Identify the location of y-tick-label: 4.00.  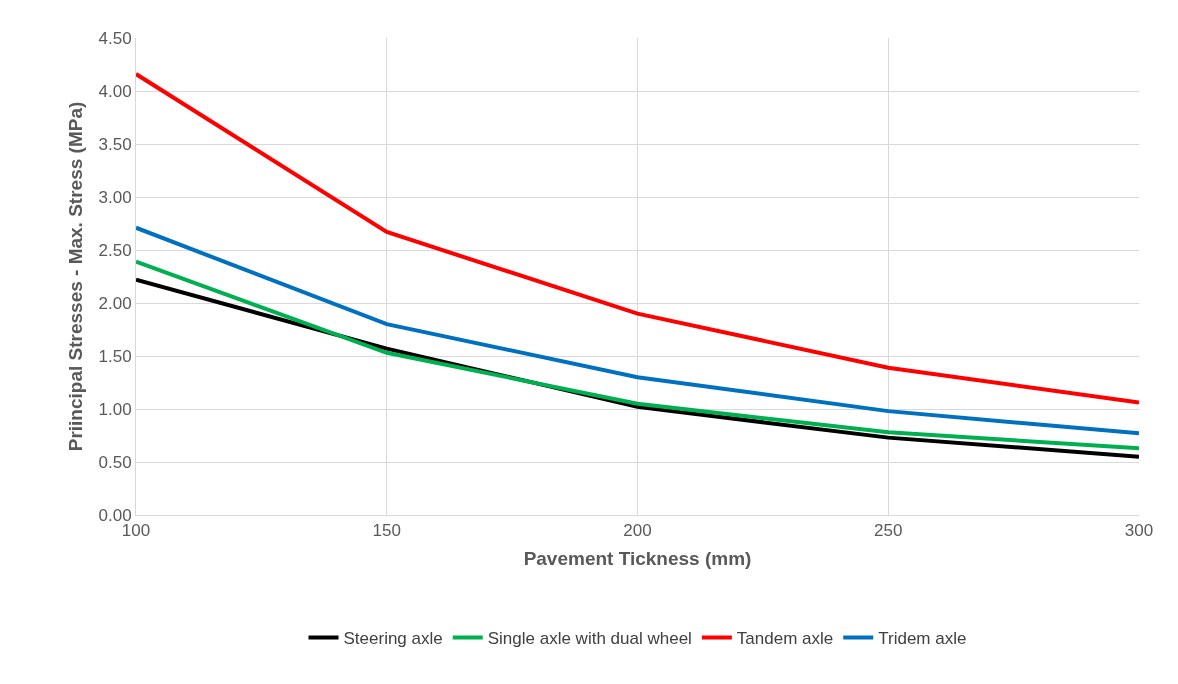
(115, 91).